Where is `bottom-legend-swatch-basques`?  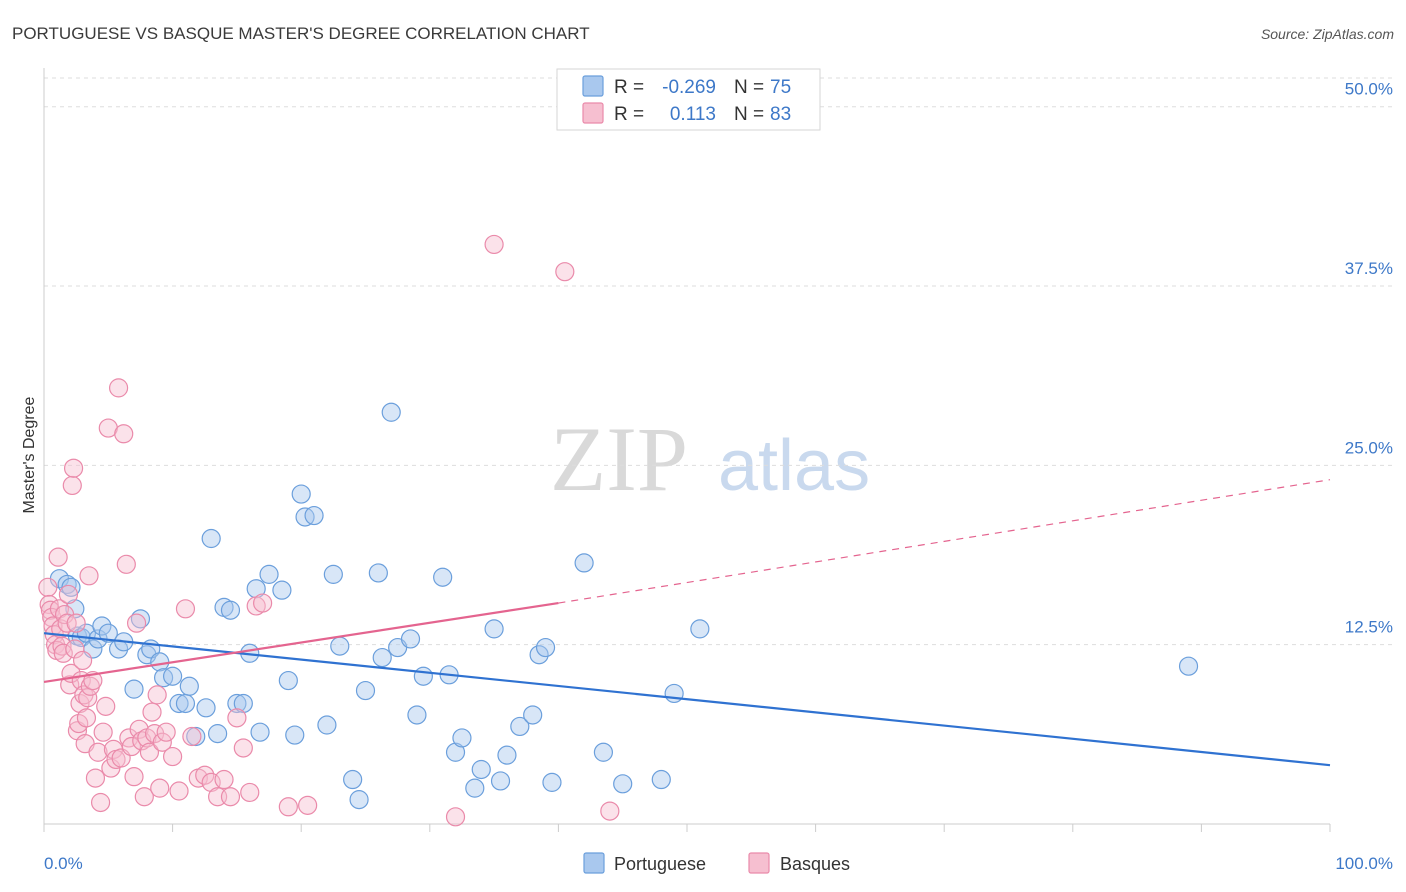
bottom-legend-swatch-basques is located at coordinates (759, 863).